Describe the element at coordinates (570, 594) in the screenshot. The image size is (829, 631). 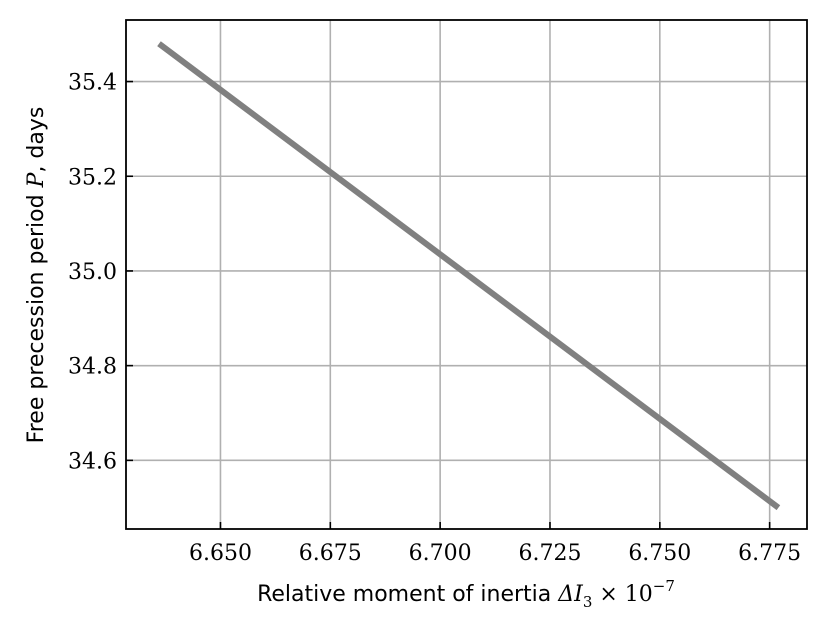
I see `x-axis-title-symbol: ΔI` at that location.